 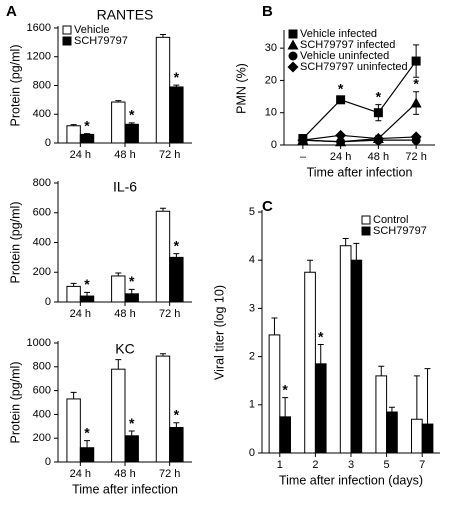 I want to click on legend-label: Vehicle infected, so click(x=338, y=34).